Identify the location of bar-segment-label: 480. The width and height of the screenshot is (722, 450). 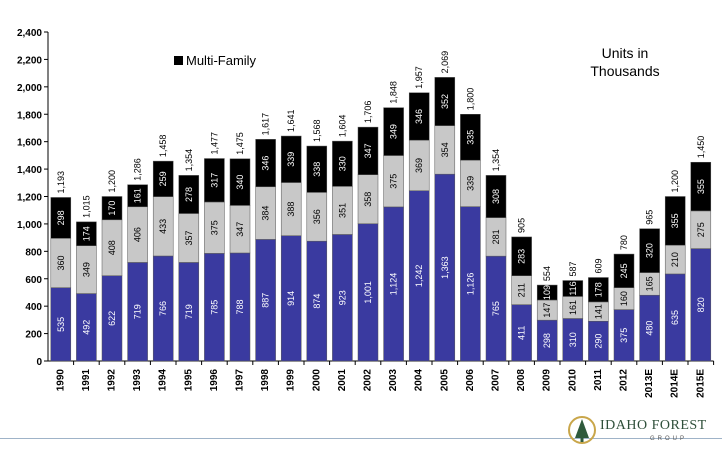
(650, 328).